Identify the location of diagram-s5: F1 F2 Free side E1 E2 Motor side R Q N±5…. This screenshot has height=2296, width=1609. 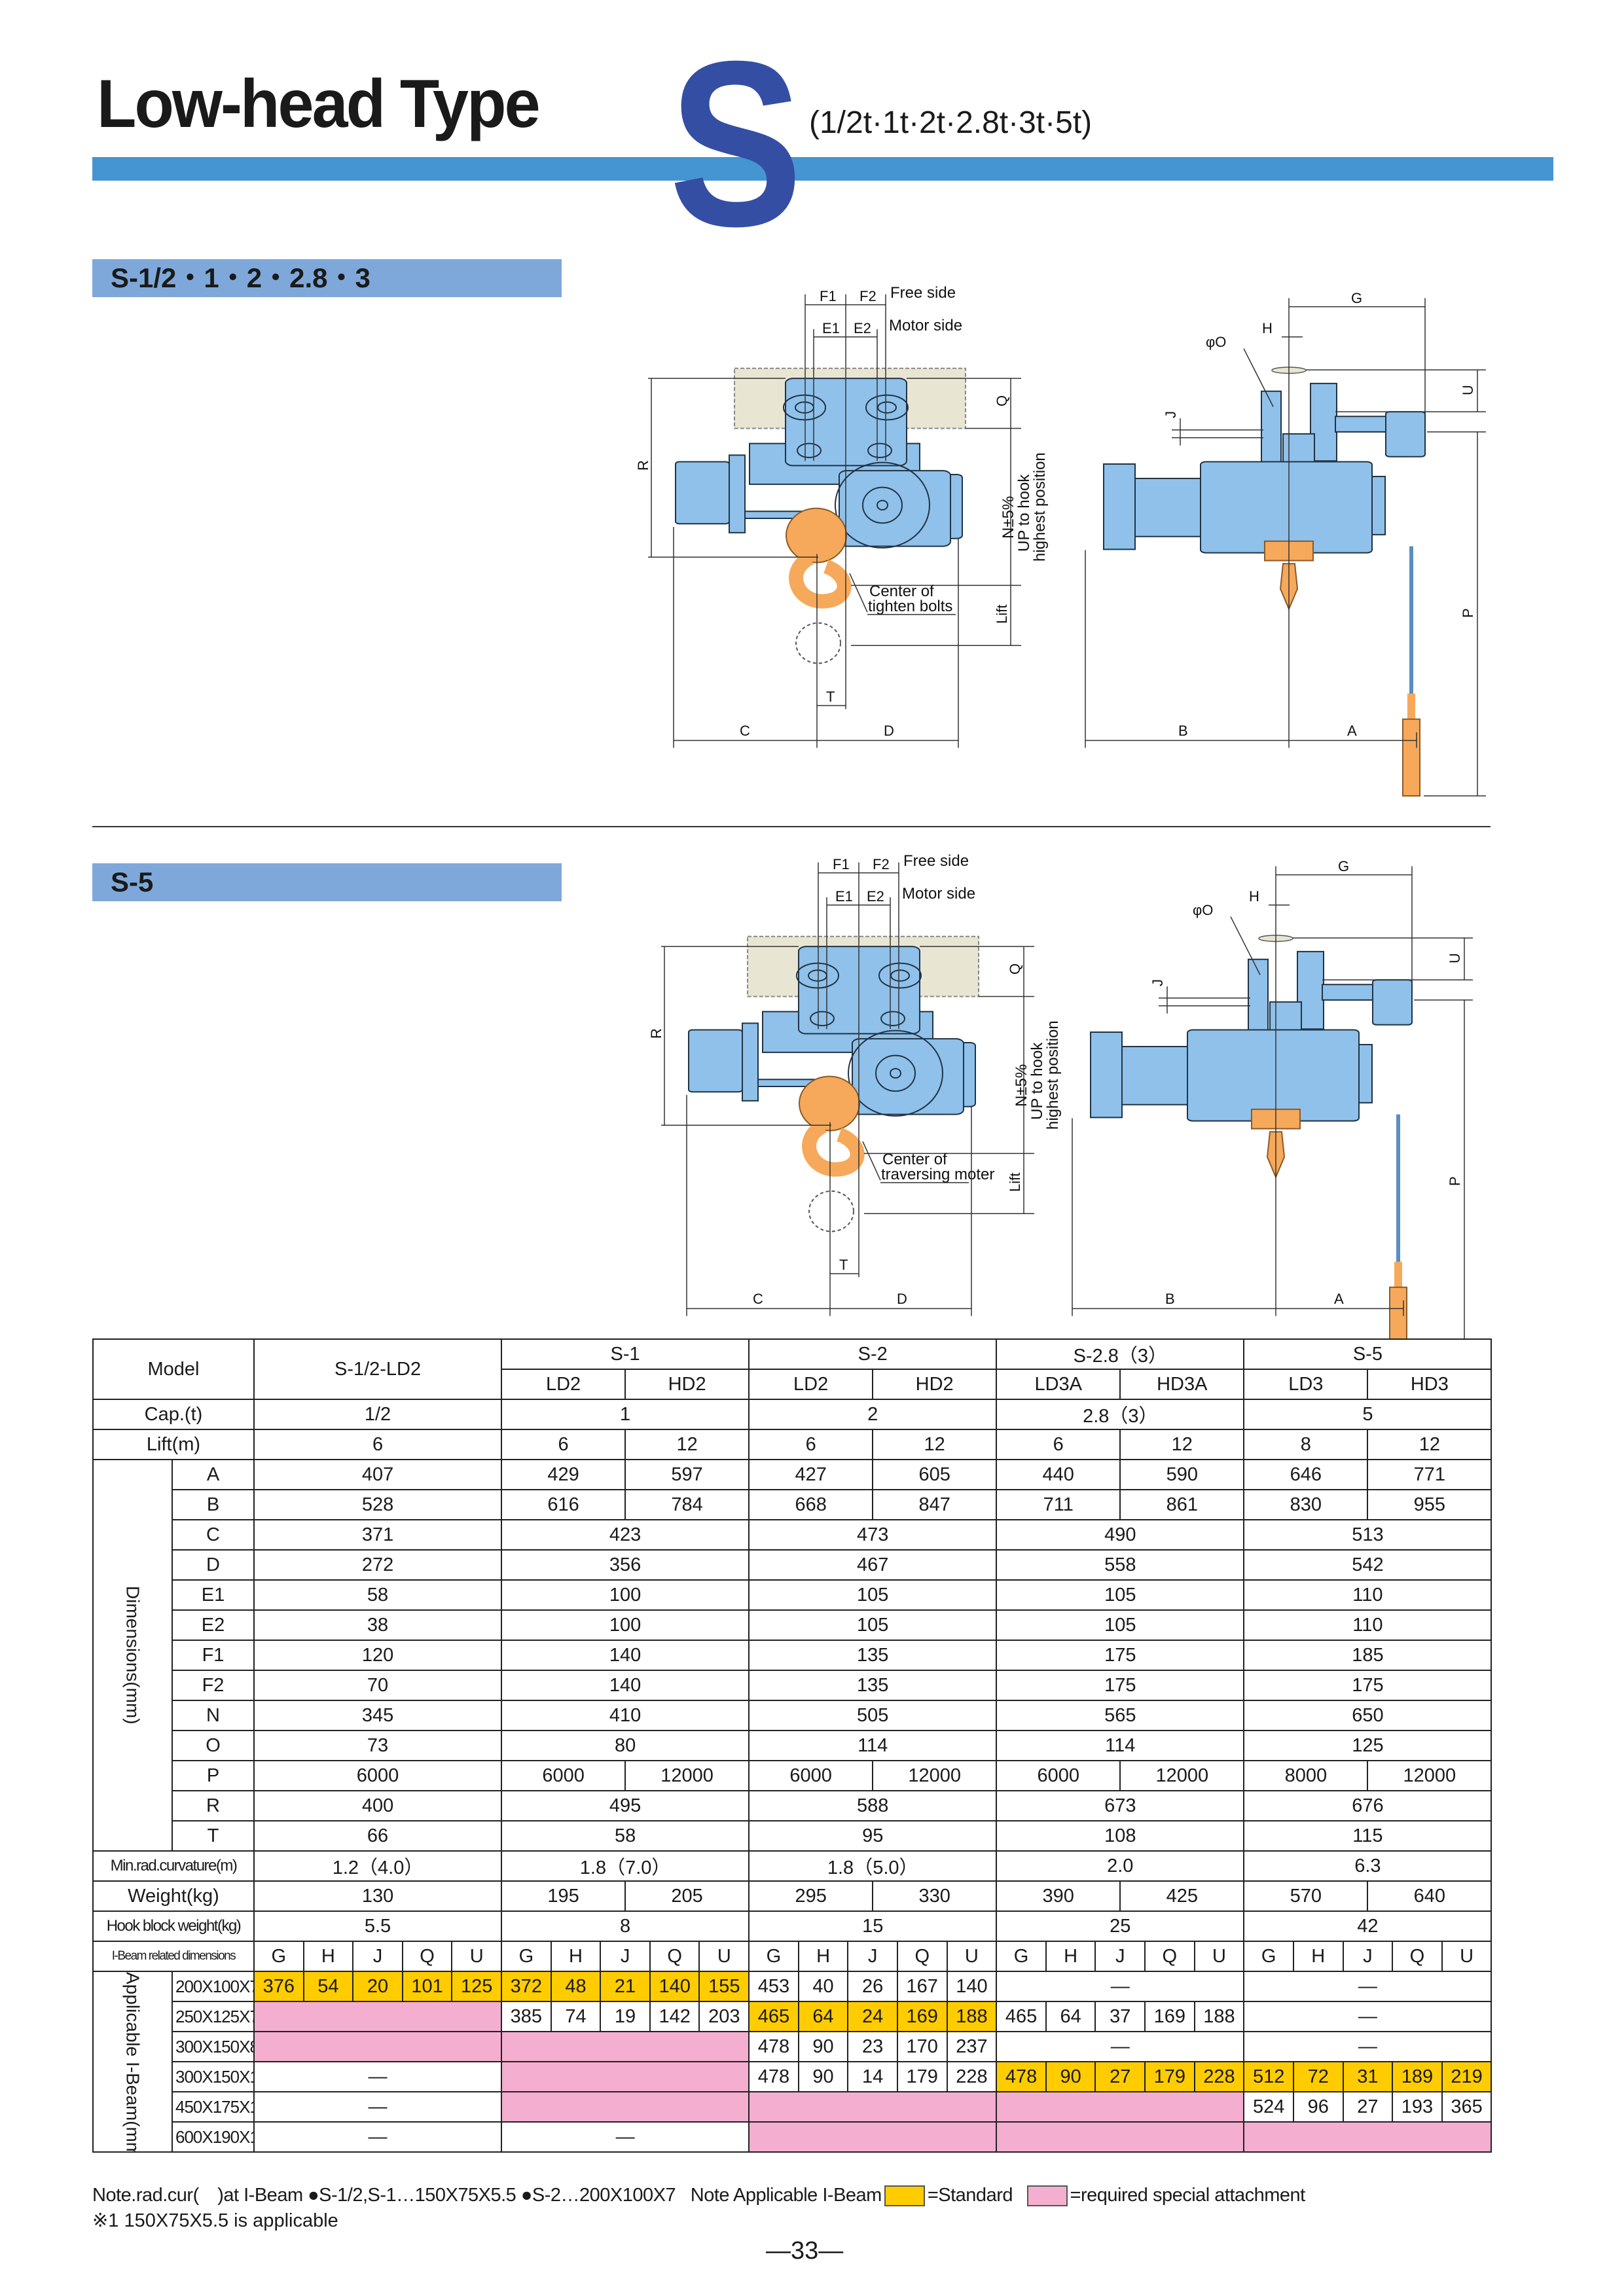
(1060, 1095).